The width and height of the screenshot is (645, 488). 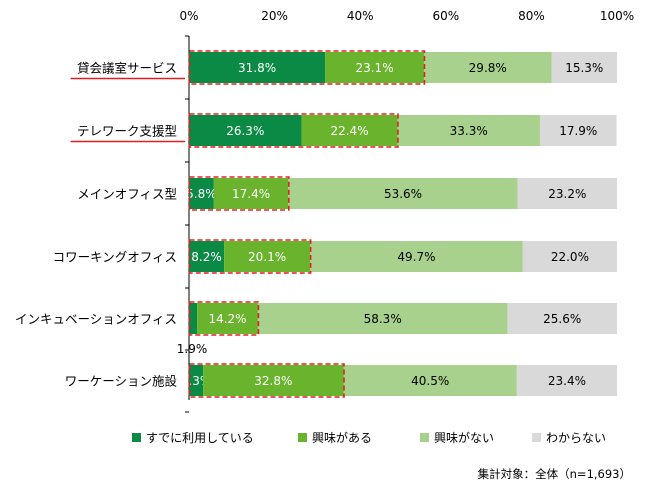 I want to click on data-label: 32.8%, so click(x=273, y=381).